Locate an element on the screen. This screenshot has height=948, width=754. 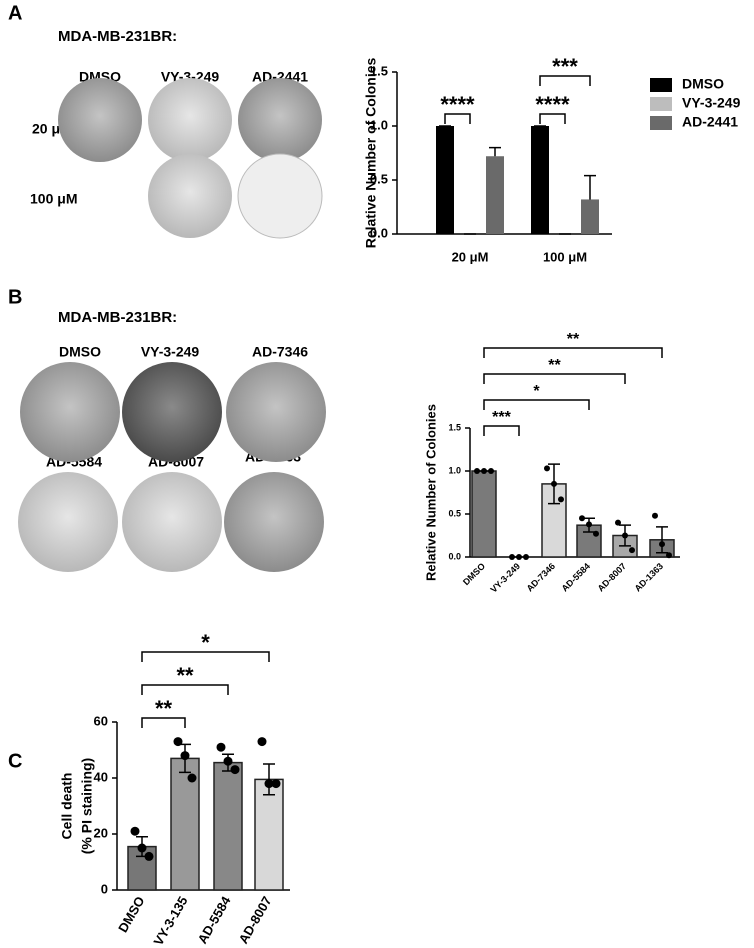
x-tick-label: VY-3-135 is located at coordinates (170, 921).